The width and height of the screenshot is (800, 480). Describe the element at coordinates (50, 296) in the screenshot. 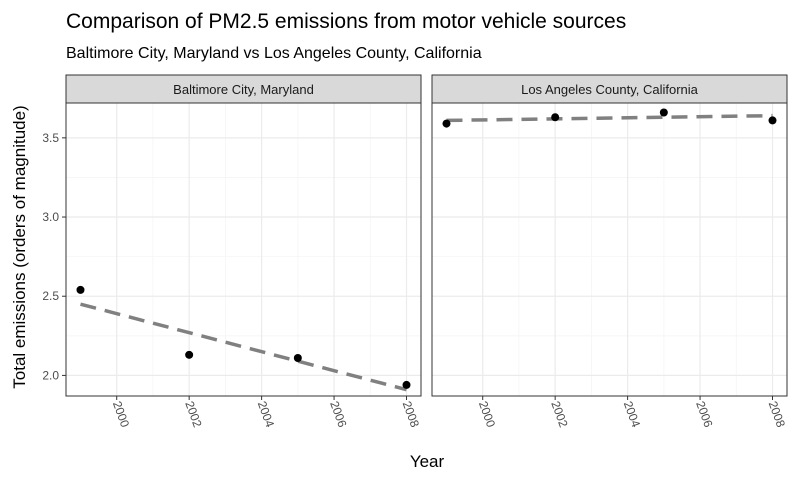

I see `y-tick-label: 2.5` at that location.